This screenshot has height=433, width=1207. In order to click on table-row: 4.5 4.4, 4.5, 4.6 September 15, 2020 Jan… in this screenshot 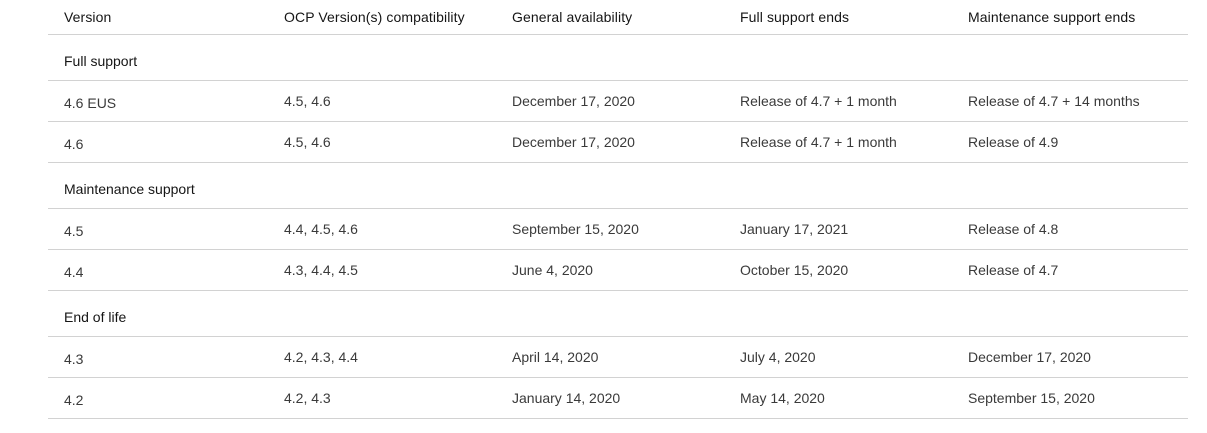, I will do `click(618, 229)`.